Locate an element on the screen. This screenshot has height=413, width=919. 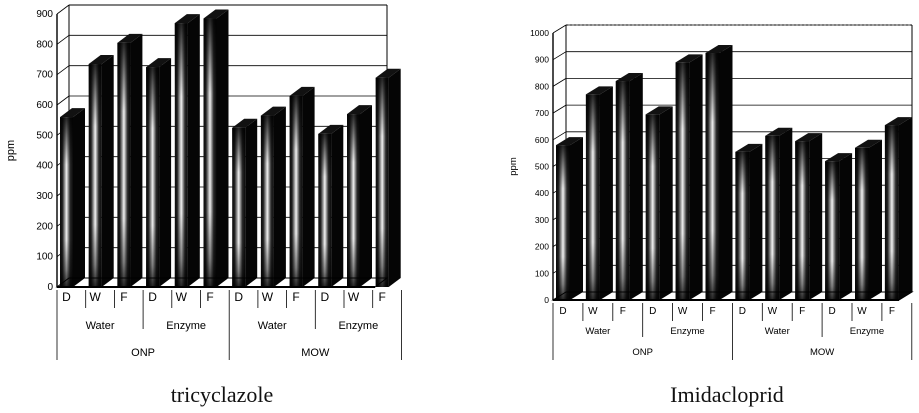
x-group-label: Enzyme is located at coordinates (867, 331).